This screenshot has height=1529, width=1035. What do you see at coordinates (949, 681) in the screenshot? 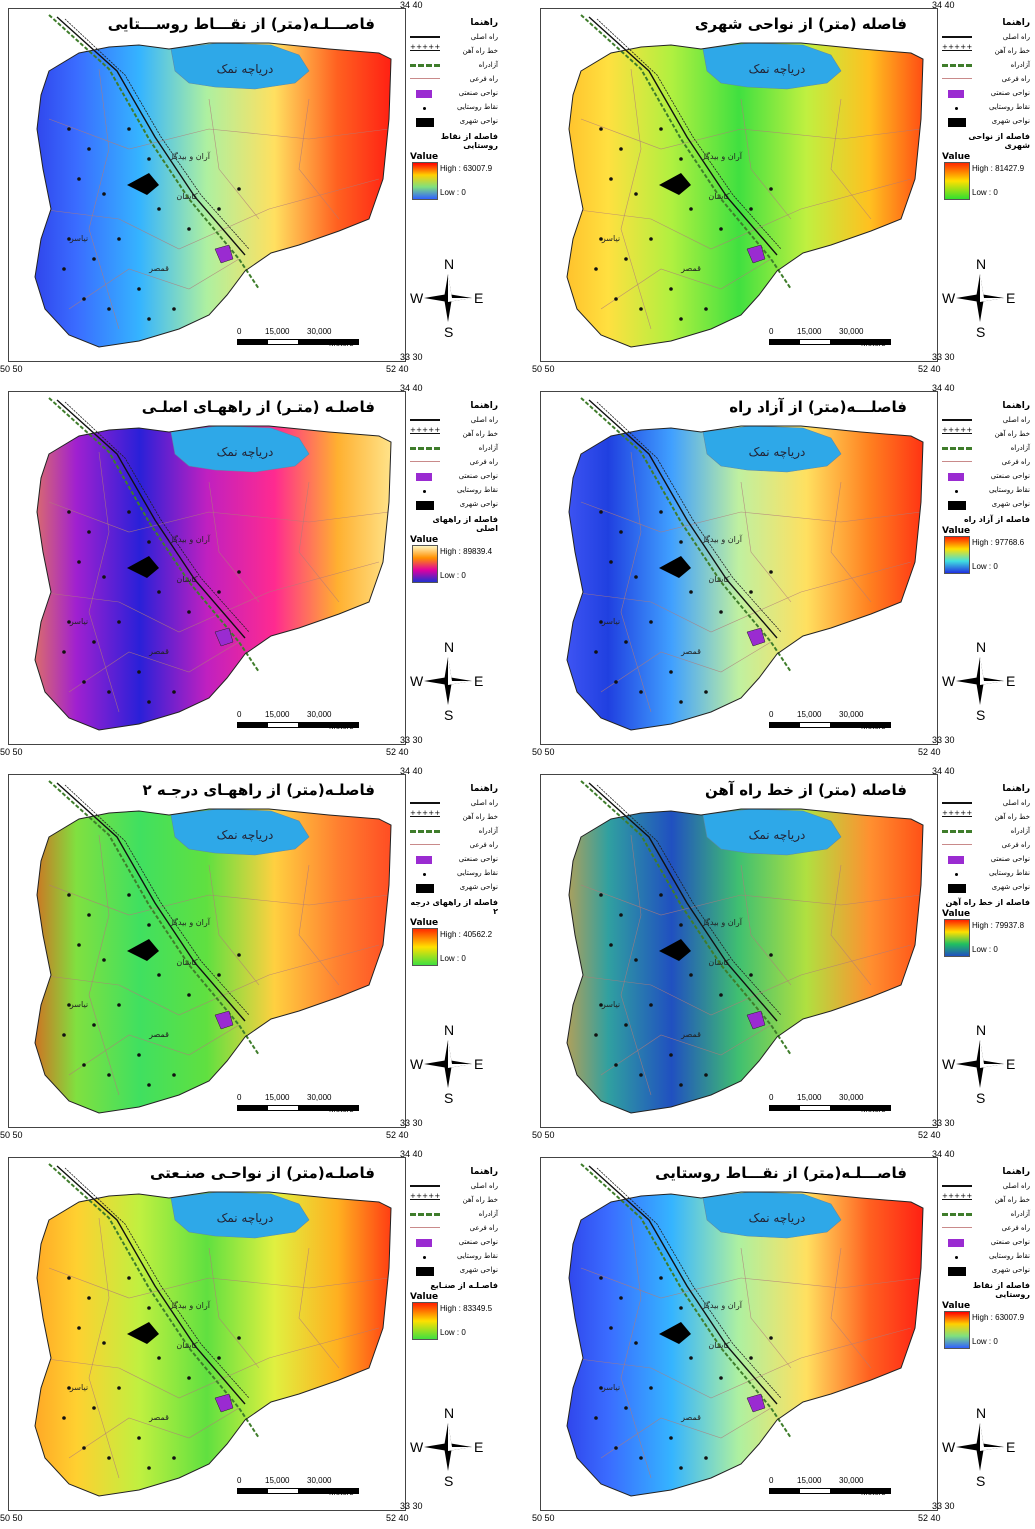
I see `compass-w: W` at bounding box center [949, 681].